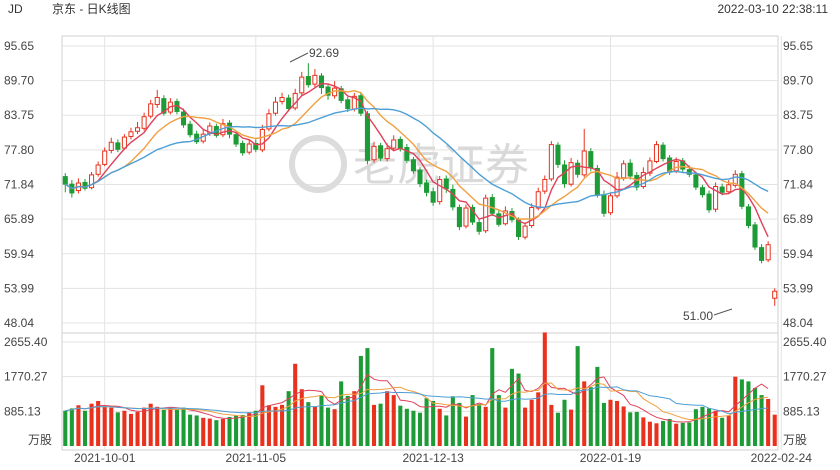  I want to click on datetime-label: 2022-03-10 22:38:11, so click(772, 9).